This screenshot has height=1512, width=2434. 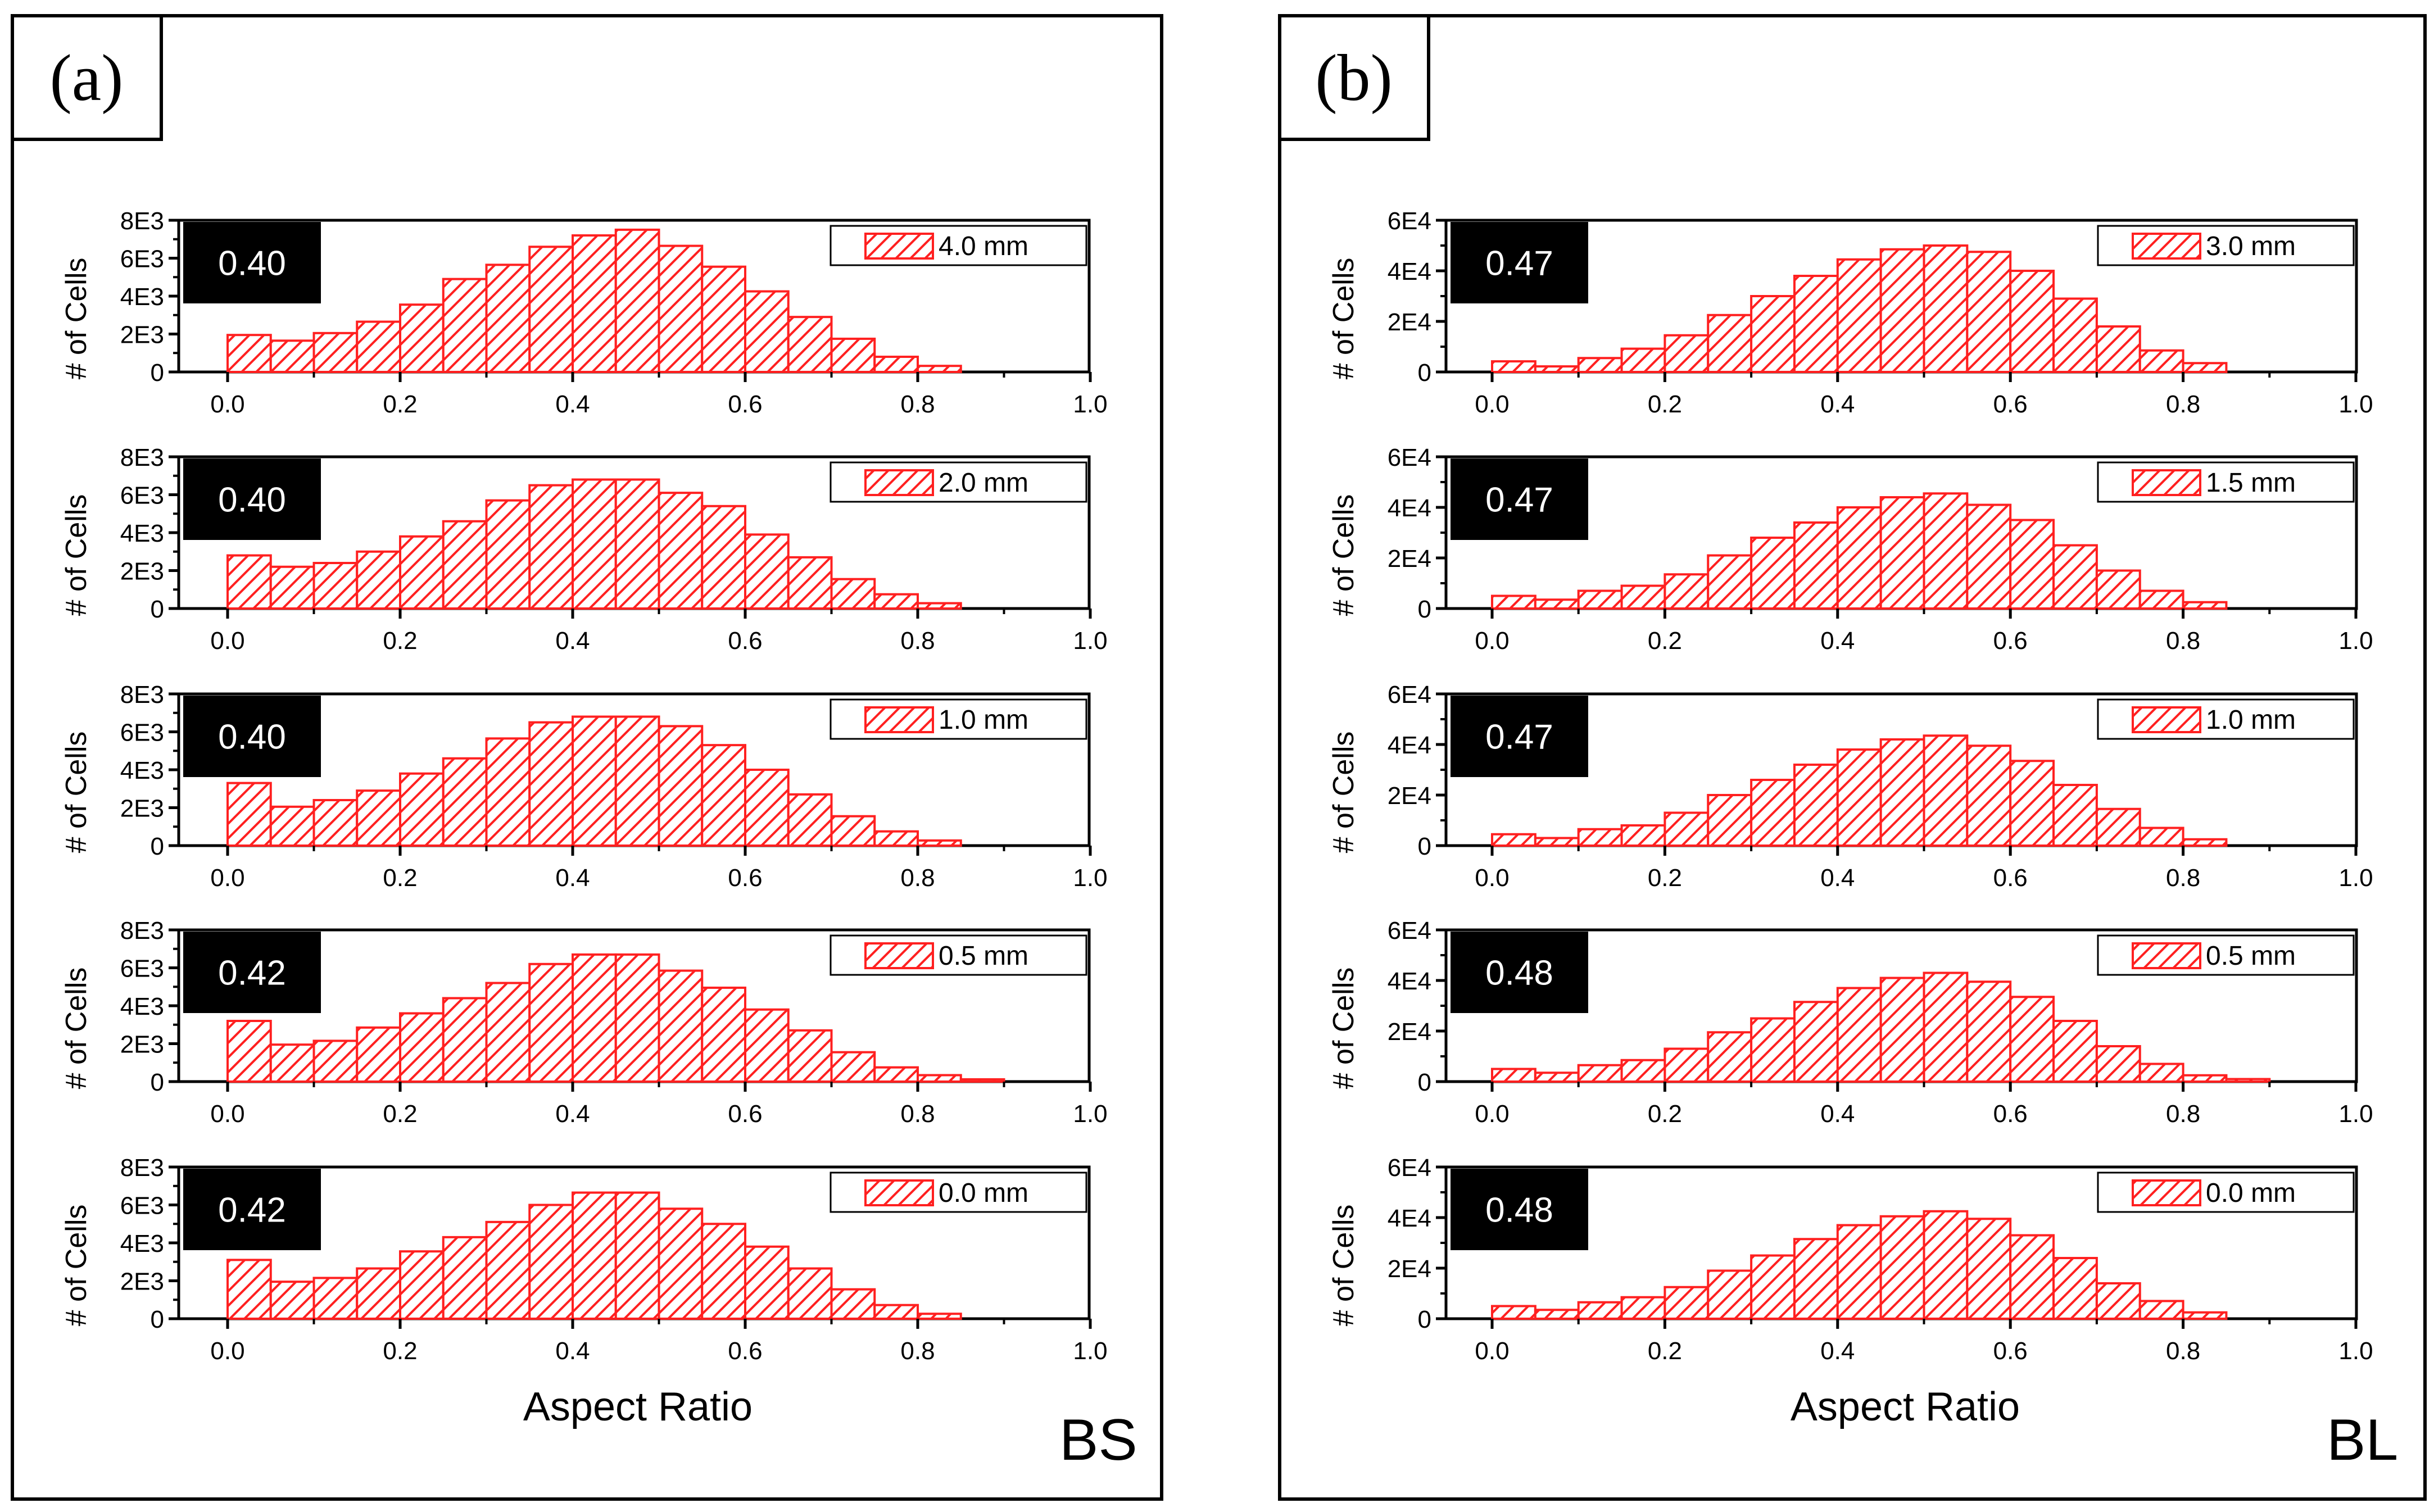 I want to click on panel-a-xlabel: Aspect Ratio, so click(x=638, y=1406).